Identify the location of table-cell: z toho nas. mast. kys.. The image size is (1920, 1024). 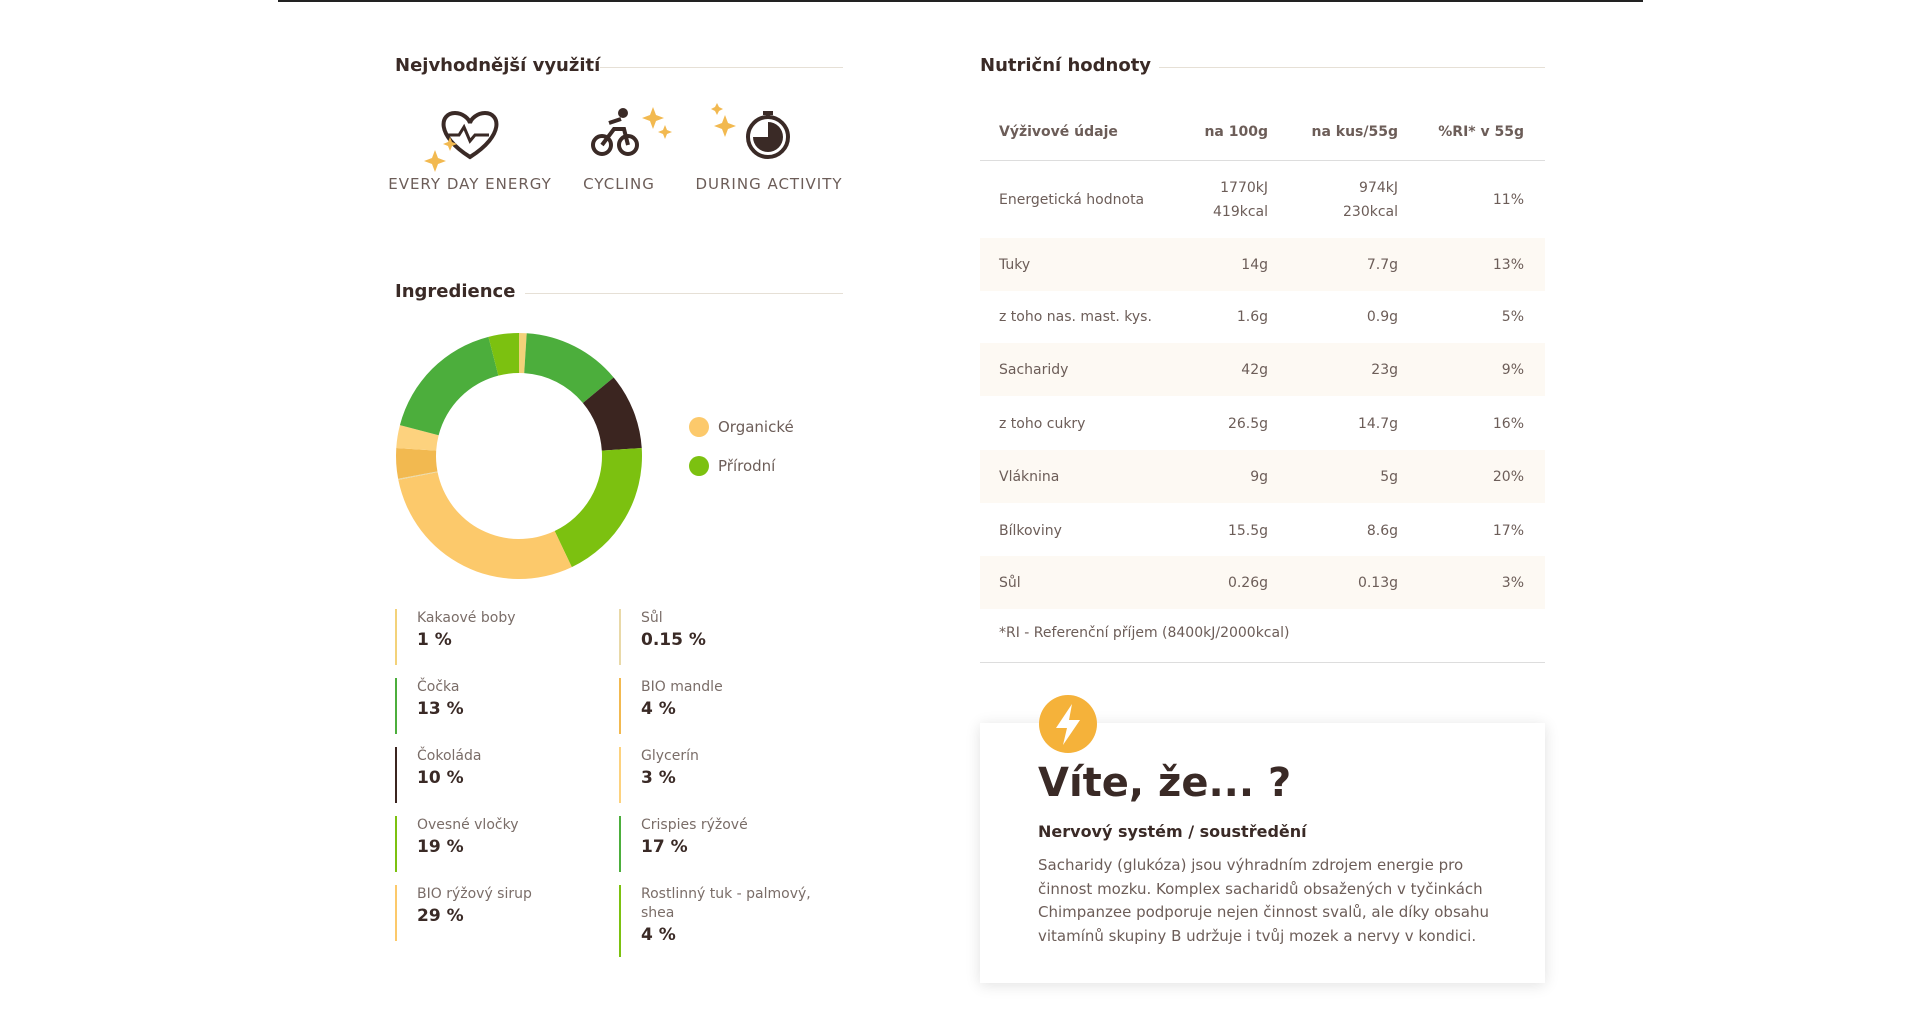
(1075, 317).